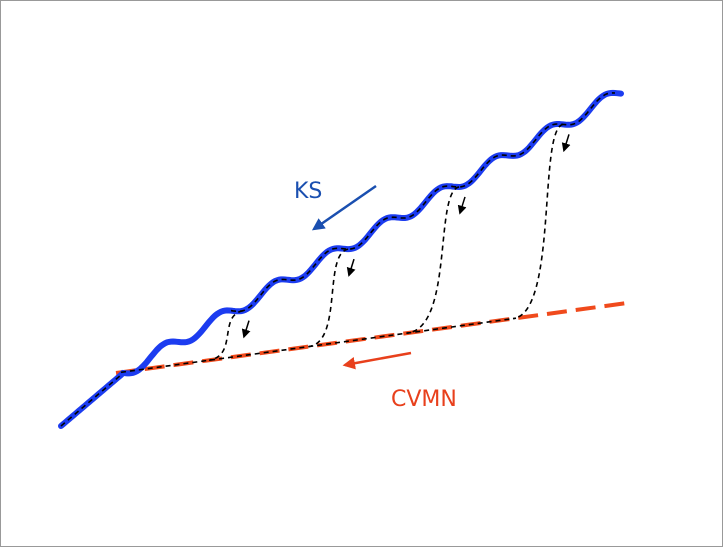 Image resolution: width=723 pixels, height=547 pixels. I want to click on ks-label: KS, so click(308, 191).